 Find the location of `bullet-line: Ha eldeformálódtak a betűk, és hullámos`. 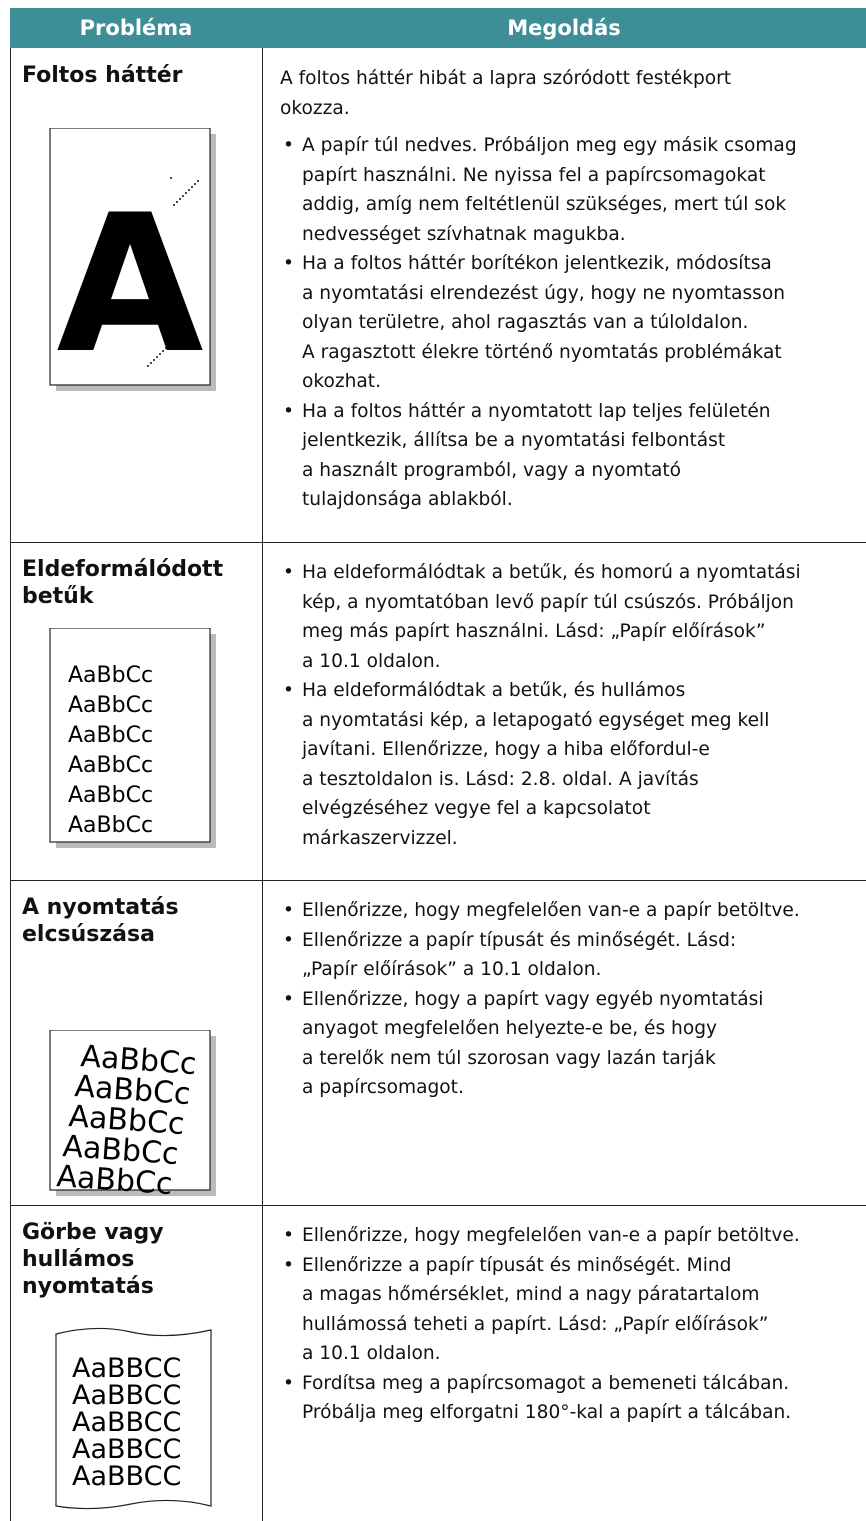

bullet-line: Ha eldeformálódtak a betűk, és hullámos is located at coordinates (494, 690).